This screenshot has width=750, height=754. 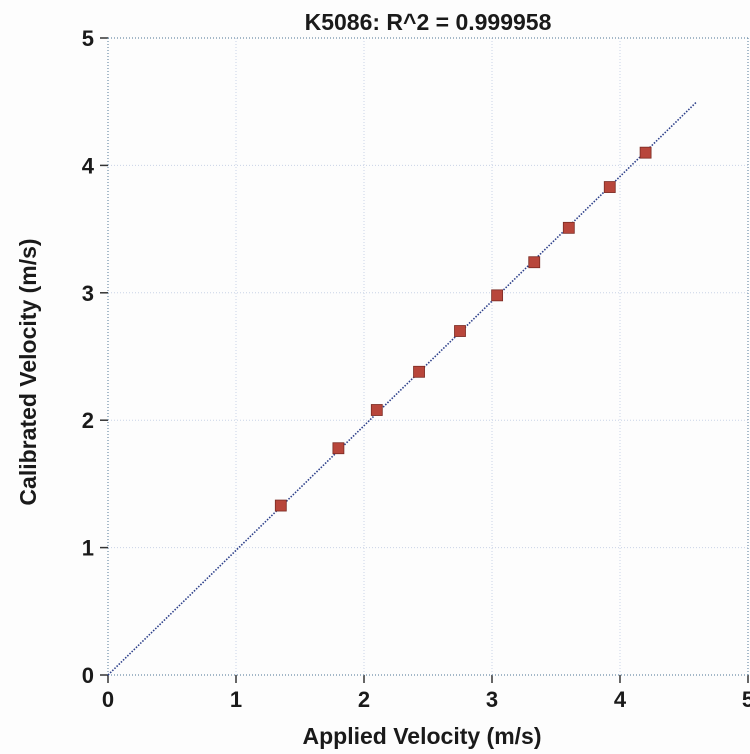 What do you see at coordinates (88, 675) in the screenshot?
I see `y-tick-label: 0` at bounding box center [88, 675].